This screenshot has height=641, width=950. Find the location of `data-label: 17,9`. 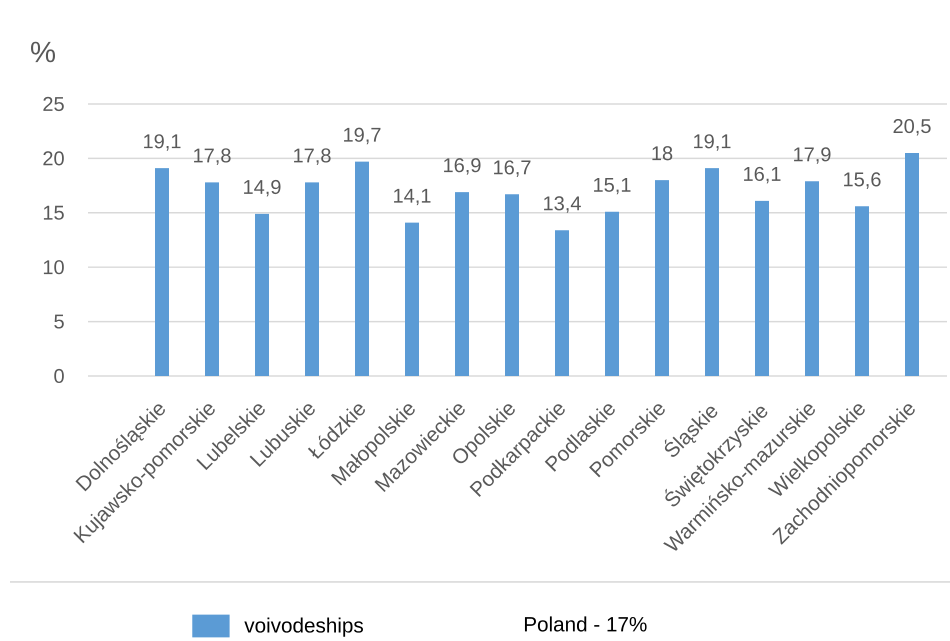

data-label: 17,9 is located at coordinates (812, 155).